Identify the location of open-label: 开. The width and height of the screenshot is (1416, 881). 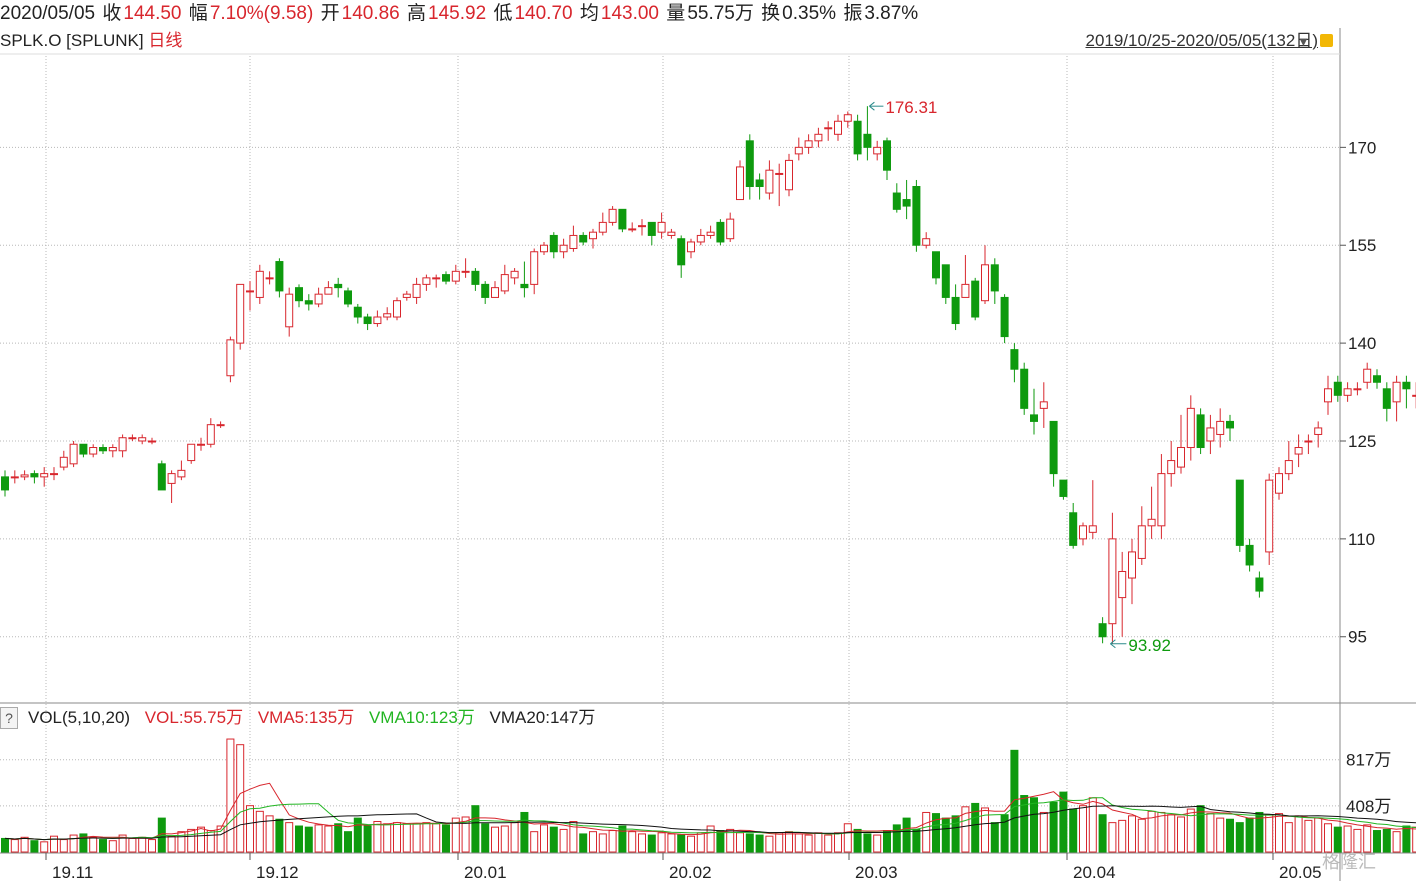
(330, 13).